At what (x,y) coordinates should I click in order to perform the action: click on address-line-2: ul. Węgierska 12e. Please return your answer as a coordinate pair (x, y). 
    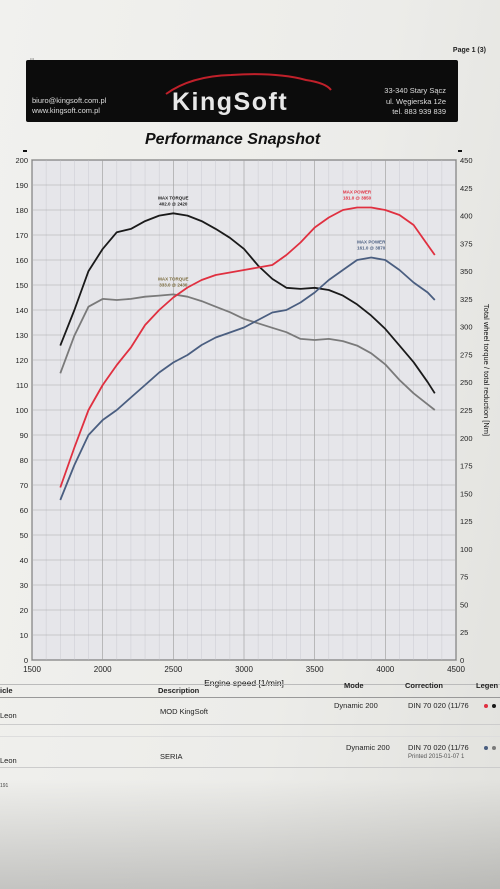
    Looking at the image, I should click on (415, 101).